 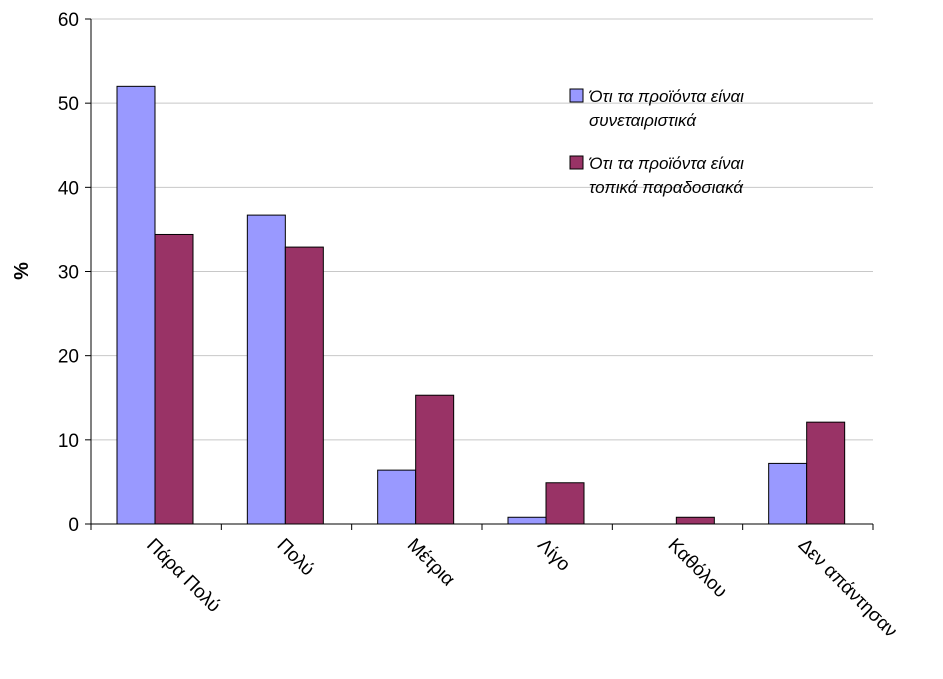 What do you see at coordinates (68, 188) in the screenshot?
I see `y-tick-label: 40` at bounding box center [68, 188].